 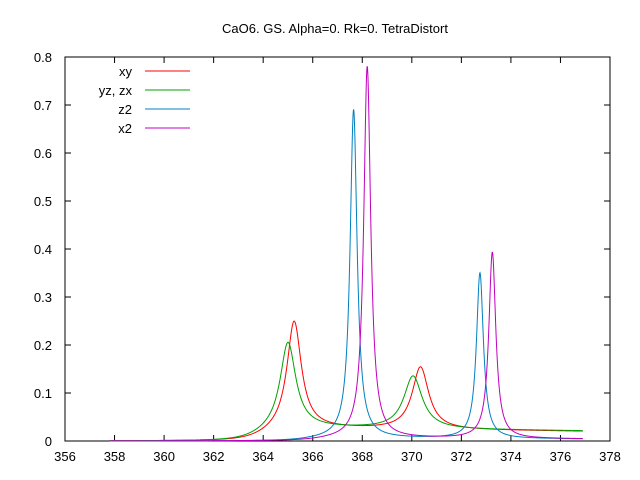 What do you see at coordinates (462, 456) in the screenshot?
I see `x-tick-label: 372` at bounding box center [462, 456].